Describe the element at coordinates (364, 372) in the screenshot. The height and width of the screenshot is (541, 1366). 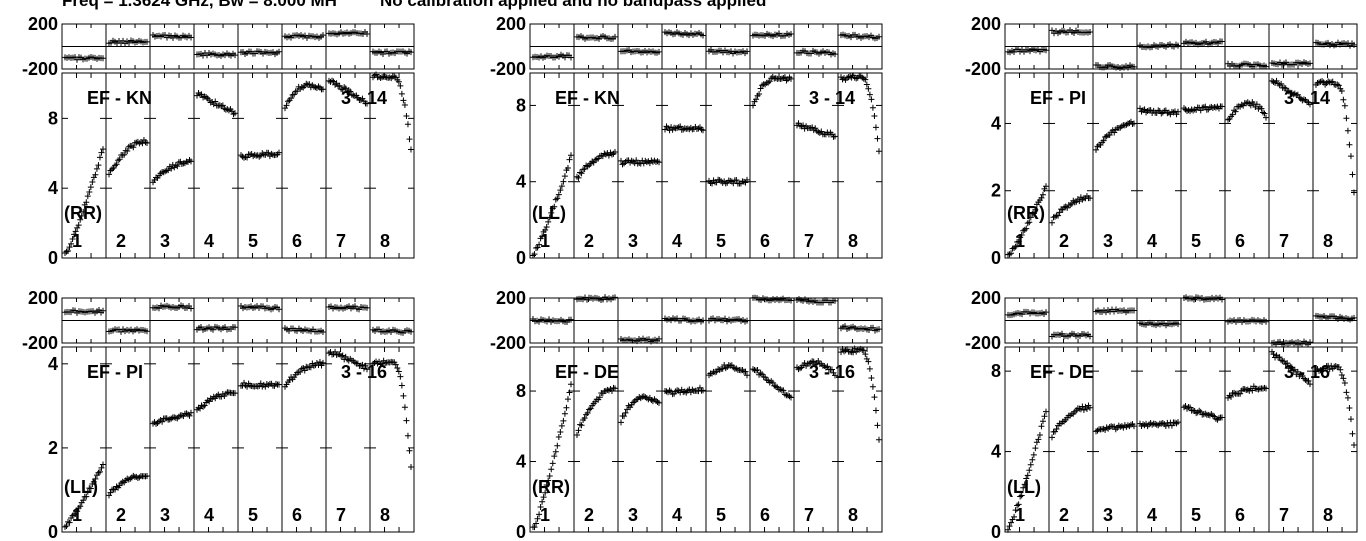
I see `channel-range-label: 3 - 16` at that location.